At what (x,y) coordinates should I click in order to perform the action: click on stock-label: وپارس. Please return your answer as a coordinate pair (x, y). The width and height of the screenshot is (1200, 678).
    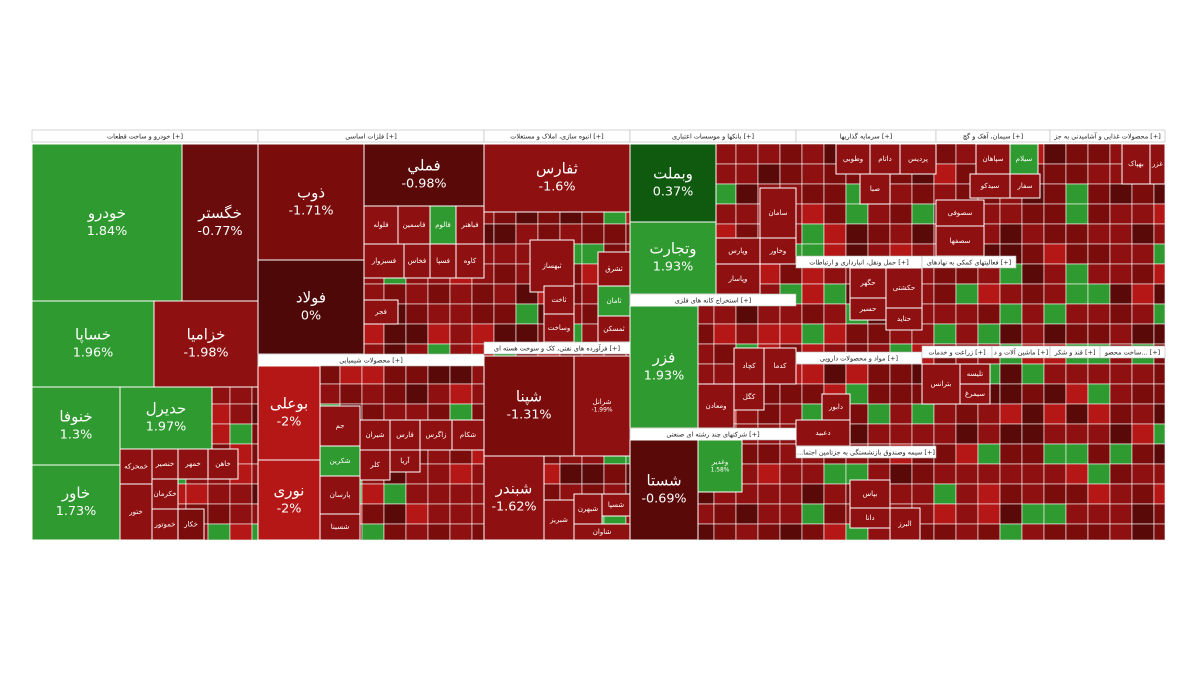
    Looking at the image, I should click on (737, 251).